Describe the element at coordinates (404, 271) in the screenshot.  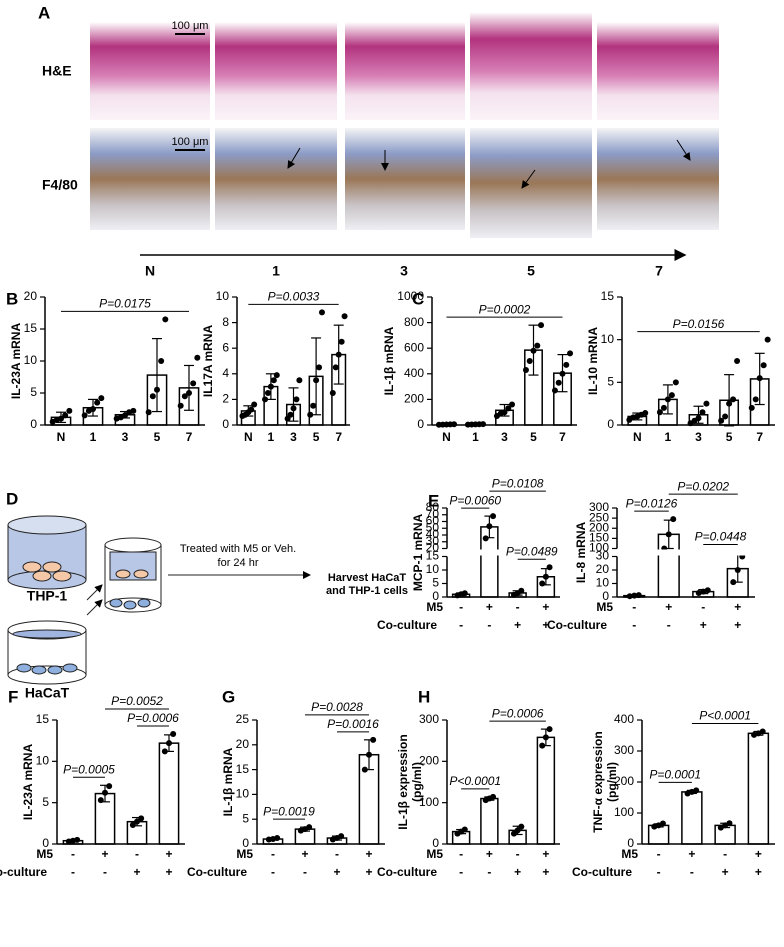
I see `timeline-label: 3` at that location.